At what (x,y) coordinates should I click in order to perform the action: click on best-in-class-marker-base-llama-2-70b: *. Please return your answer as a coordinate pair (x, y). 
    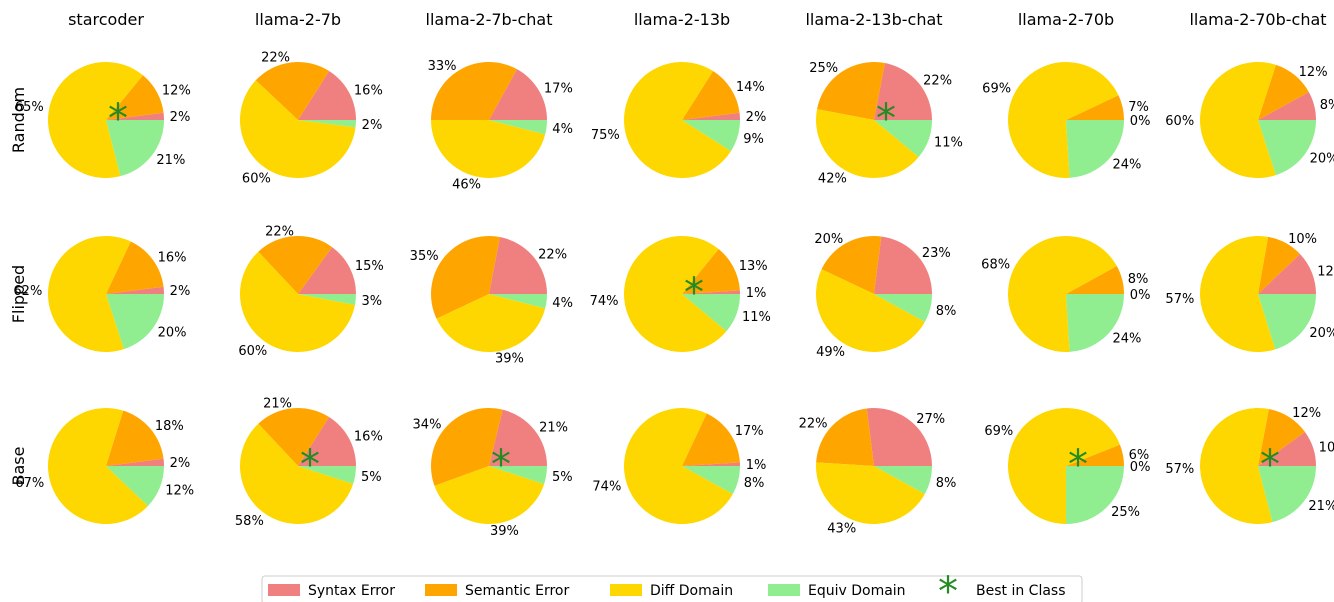
    Looking at the image, I should click on (1078, 465).